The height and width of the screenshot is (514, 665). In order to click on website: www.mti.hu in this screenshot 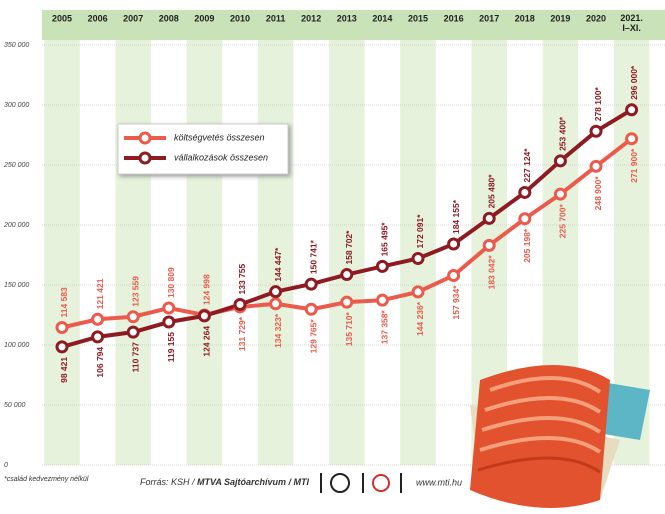, I will do `click(439, 482)`.